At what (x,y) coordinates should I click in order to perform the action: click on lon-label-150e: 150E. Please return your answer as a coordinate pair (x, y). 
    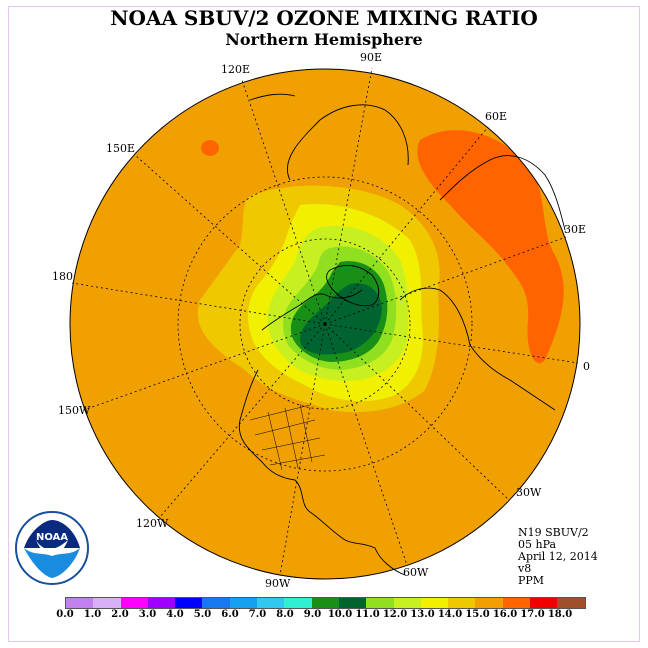
    Looking at the image, I should click on (120, 148).